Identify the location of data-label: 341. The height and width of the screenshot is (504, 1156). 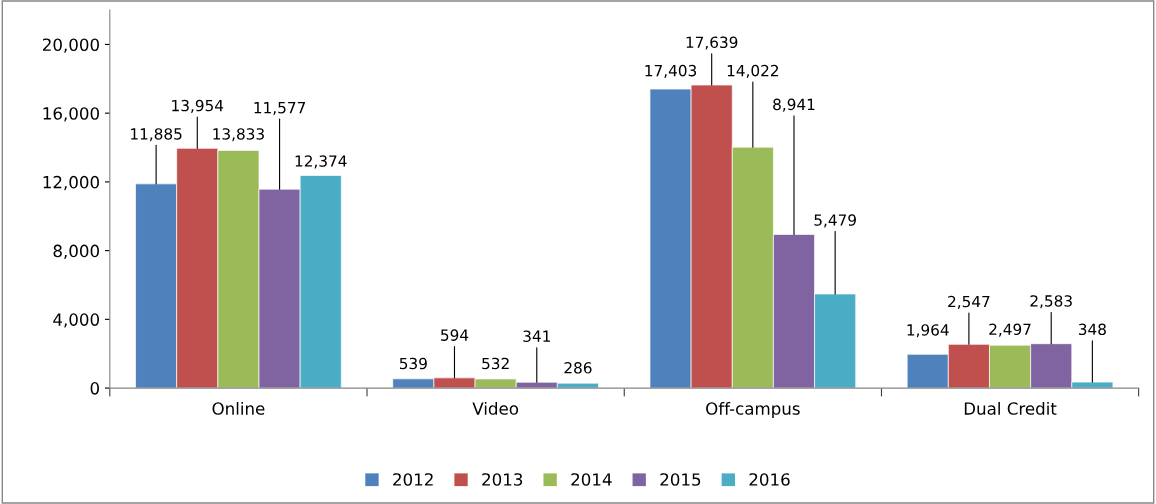
(536, 336).